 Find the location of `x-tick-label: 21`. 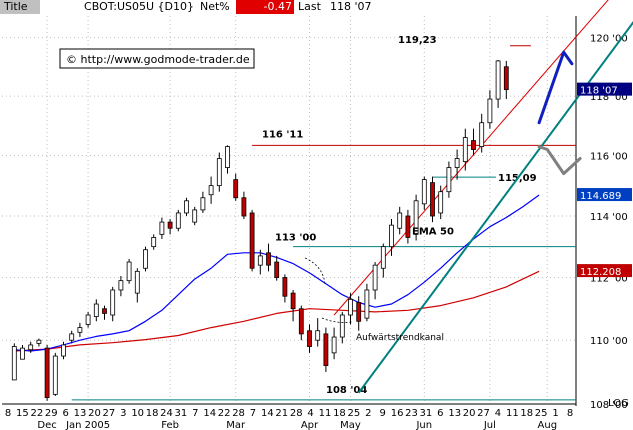

x-tick-label: 21 is located at coordinates (281, 413).